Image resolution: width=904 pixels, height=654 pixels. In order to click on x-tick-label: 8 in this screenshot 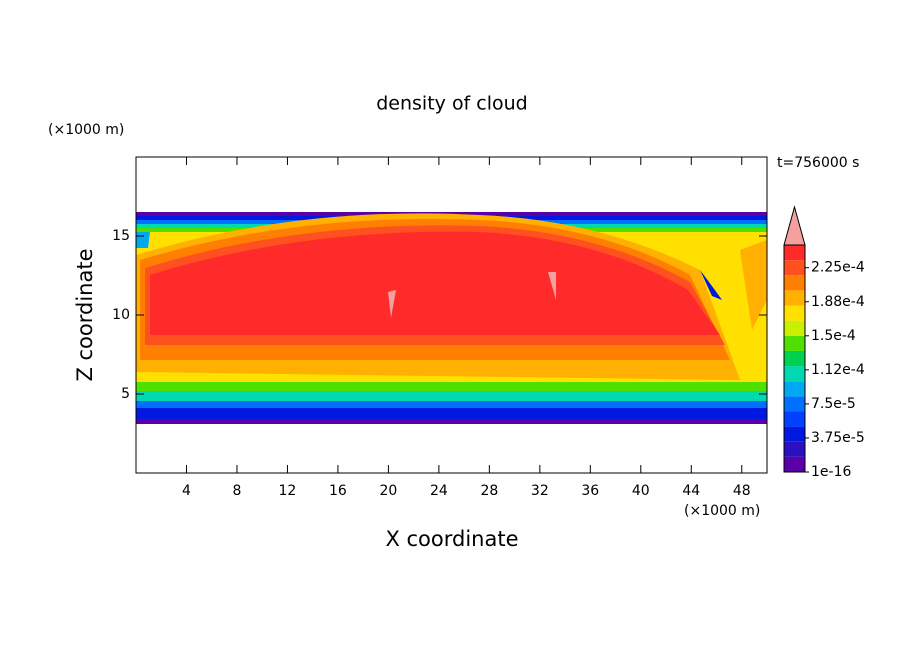, I will do `click(236, 491)`.